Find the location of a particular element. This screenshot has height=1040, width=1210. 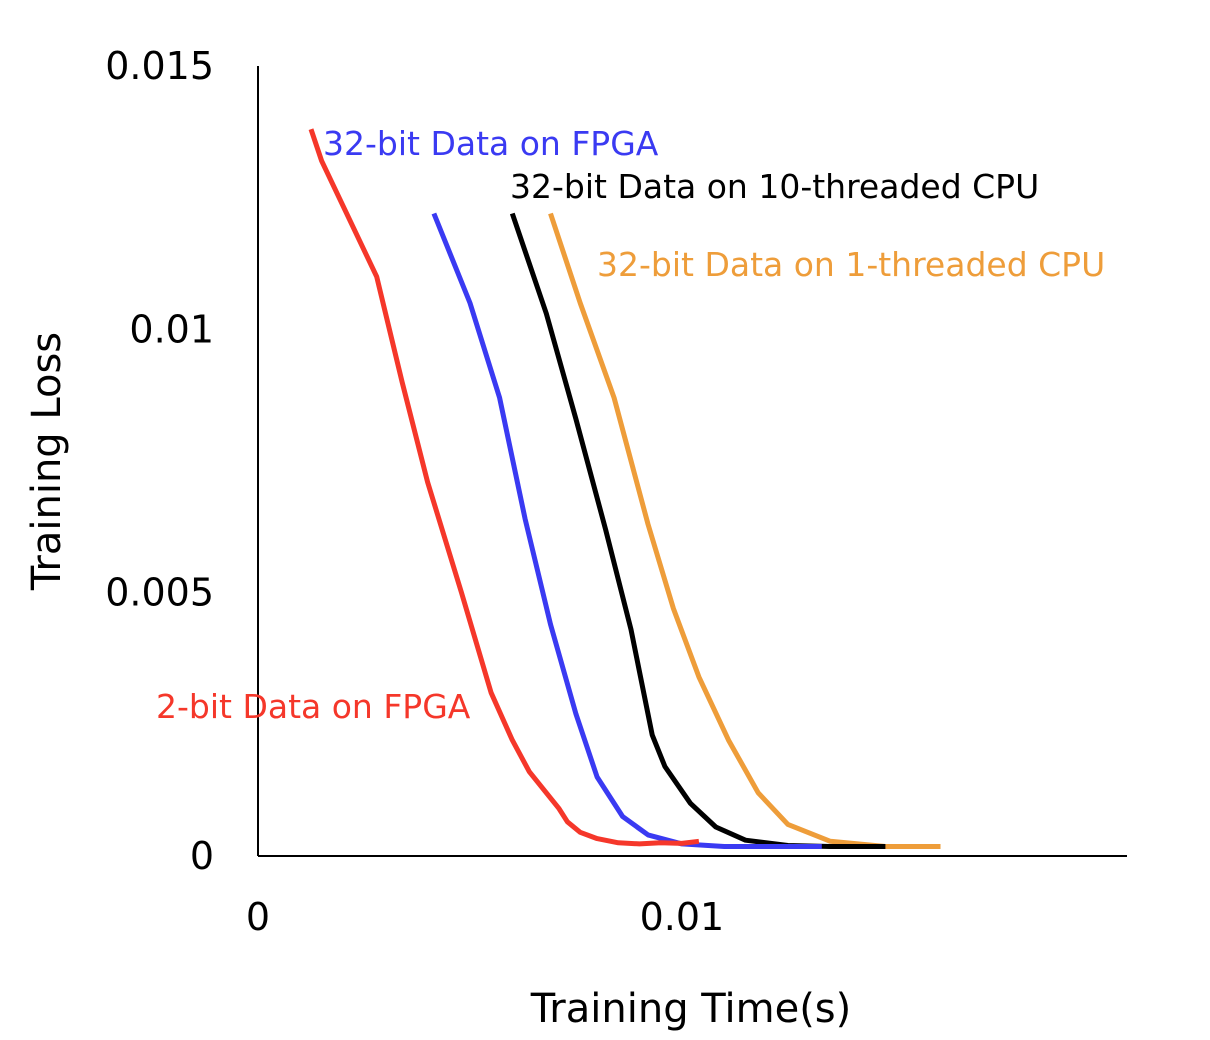

y-ticks: 0 0.005 0.01 0.015 is located at coordinates (159, 461).